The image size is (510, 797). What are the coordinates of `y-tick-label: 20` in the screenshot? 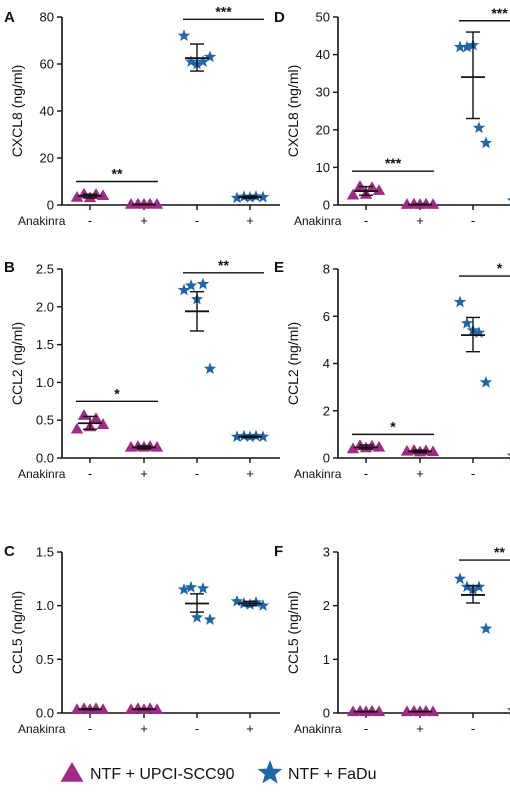 It's located at (47, 158).